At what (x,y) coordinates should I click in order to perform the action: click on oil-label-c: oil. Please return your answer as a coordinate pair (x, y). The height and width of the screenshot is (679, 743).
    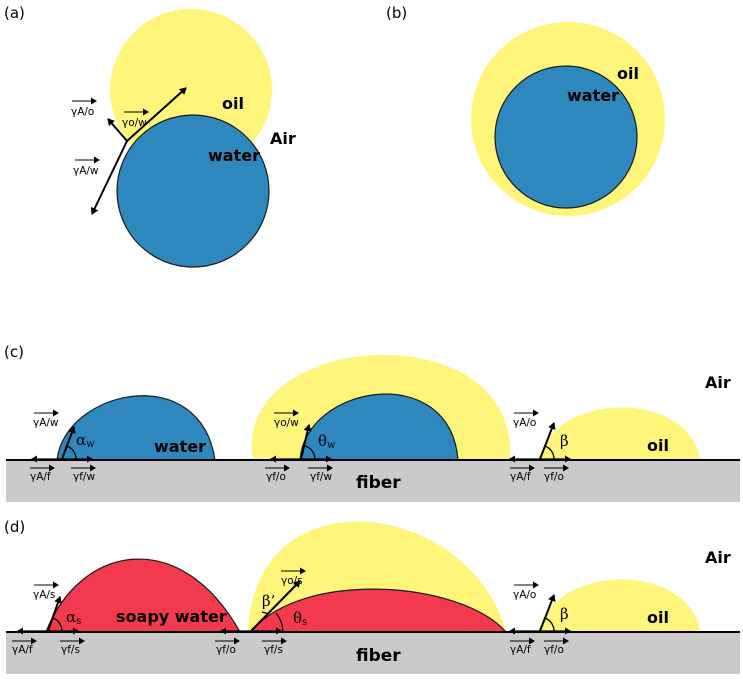
    Looking at the image, I should click on (658, 445).